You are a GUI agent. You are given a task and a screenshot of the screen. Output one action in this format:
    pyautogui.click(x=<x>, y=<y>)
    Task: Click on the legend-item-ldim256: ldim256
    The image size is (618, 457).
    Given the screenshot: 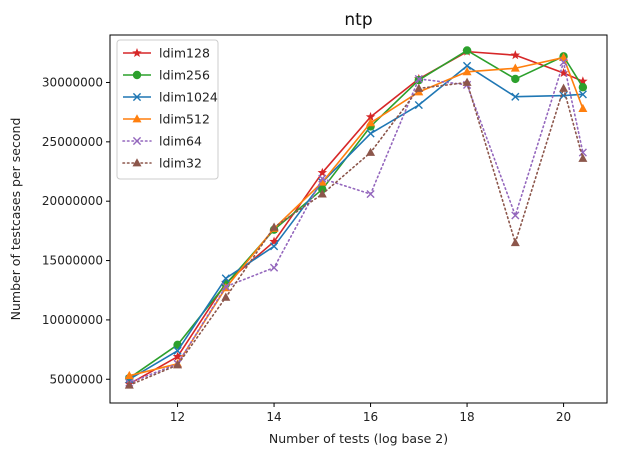 What is the action you would take?
    pyautogui.click(x=166, y=75)
    